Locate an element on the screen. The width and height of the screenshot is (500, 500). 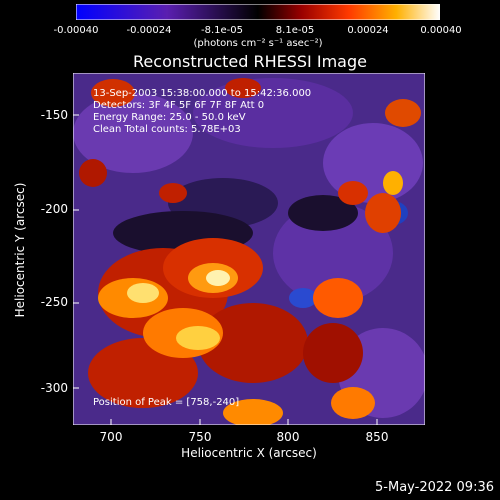
colorbar is located at coordinates (258, 12).